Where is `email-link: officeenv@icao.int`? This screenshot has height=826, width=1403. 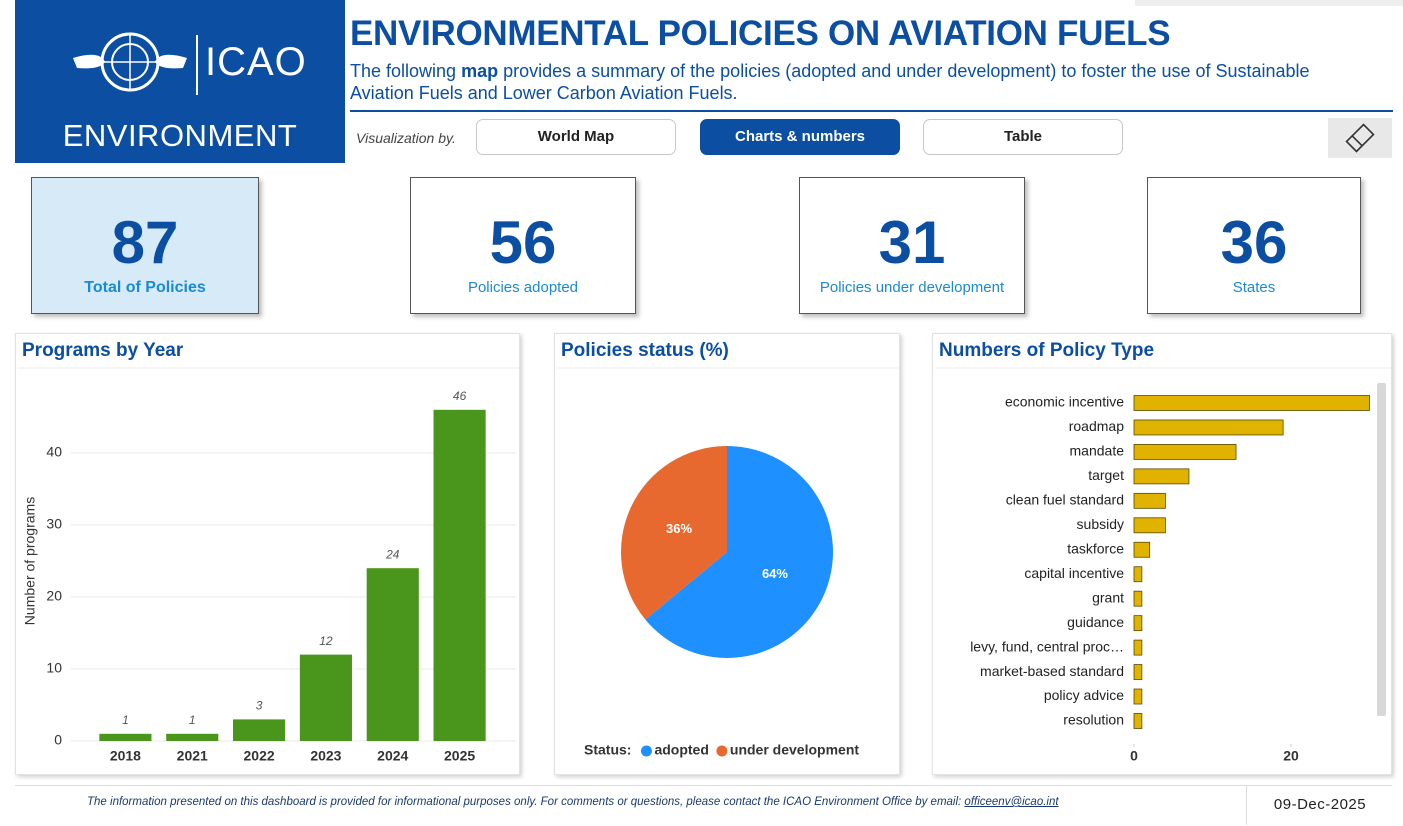
email-link: officeenv@icao.int is located at coordinates (1011, 802).